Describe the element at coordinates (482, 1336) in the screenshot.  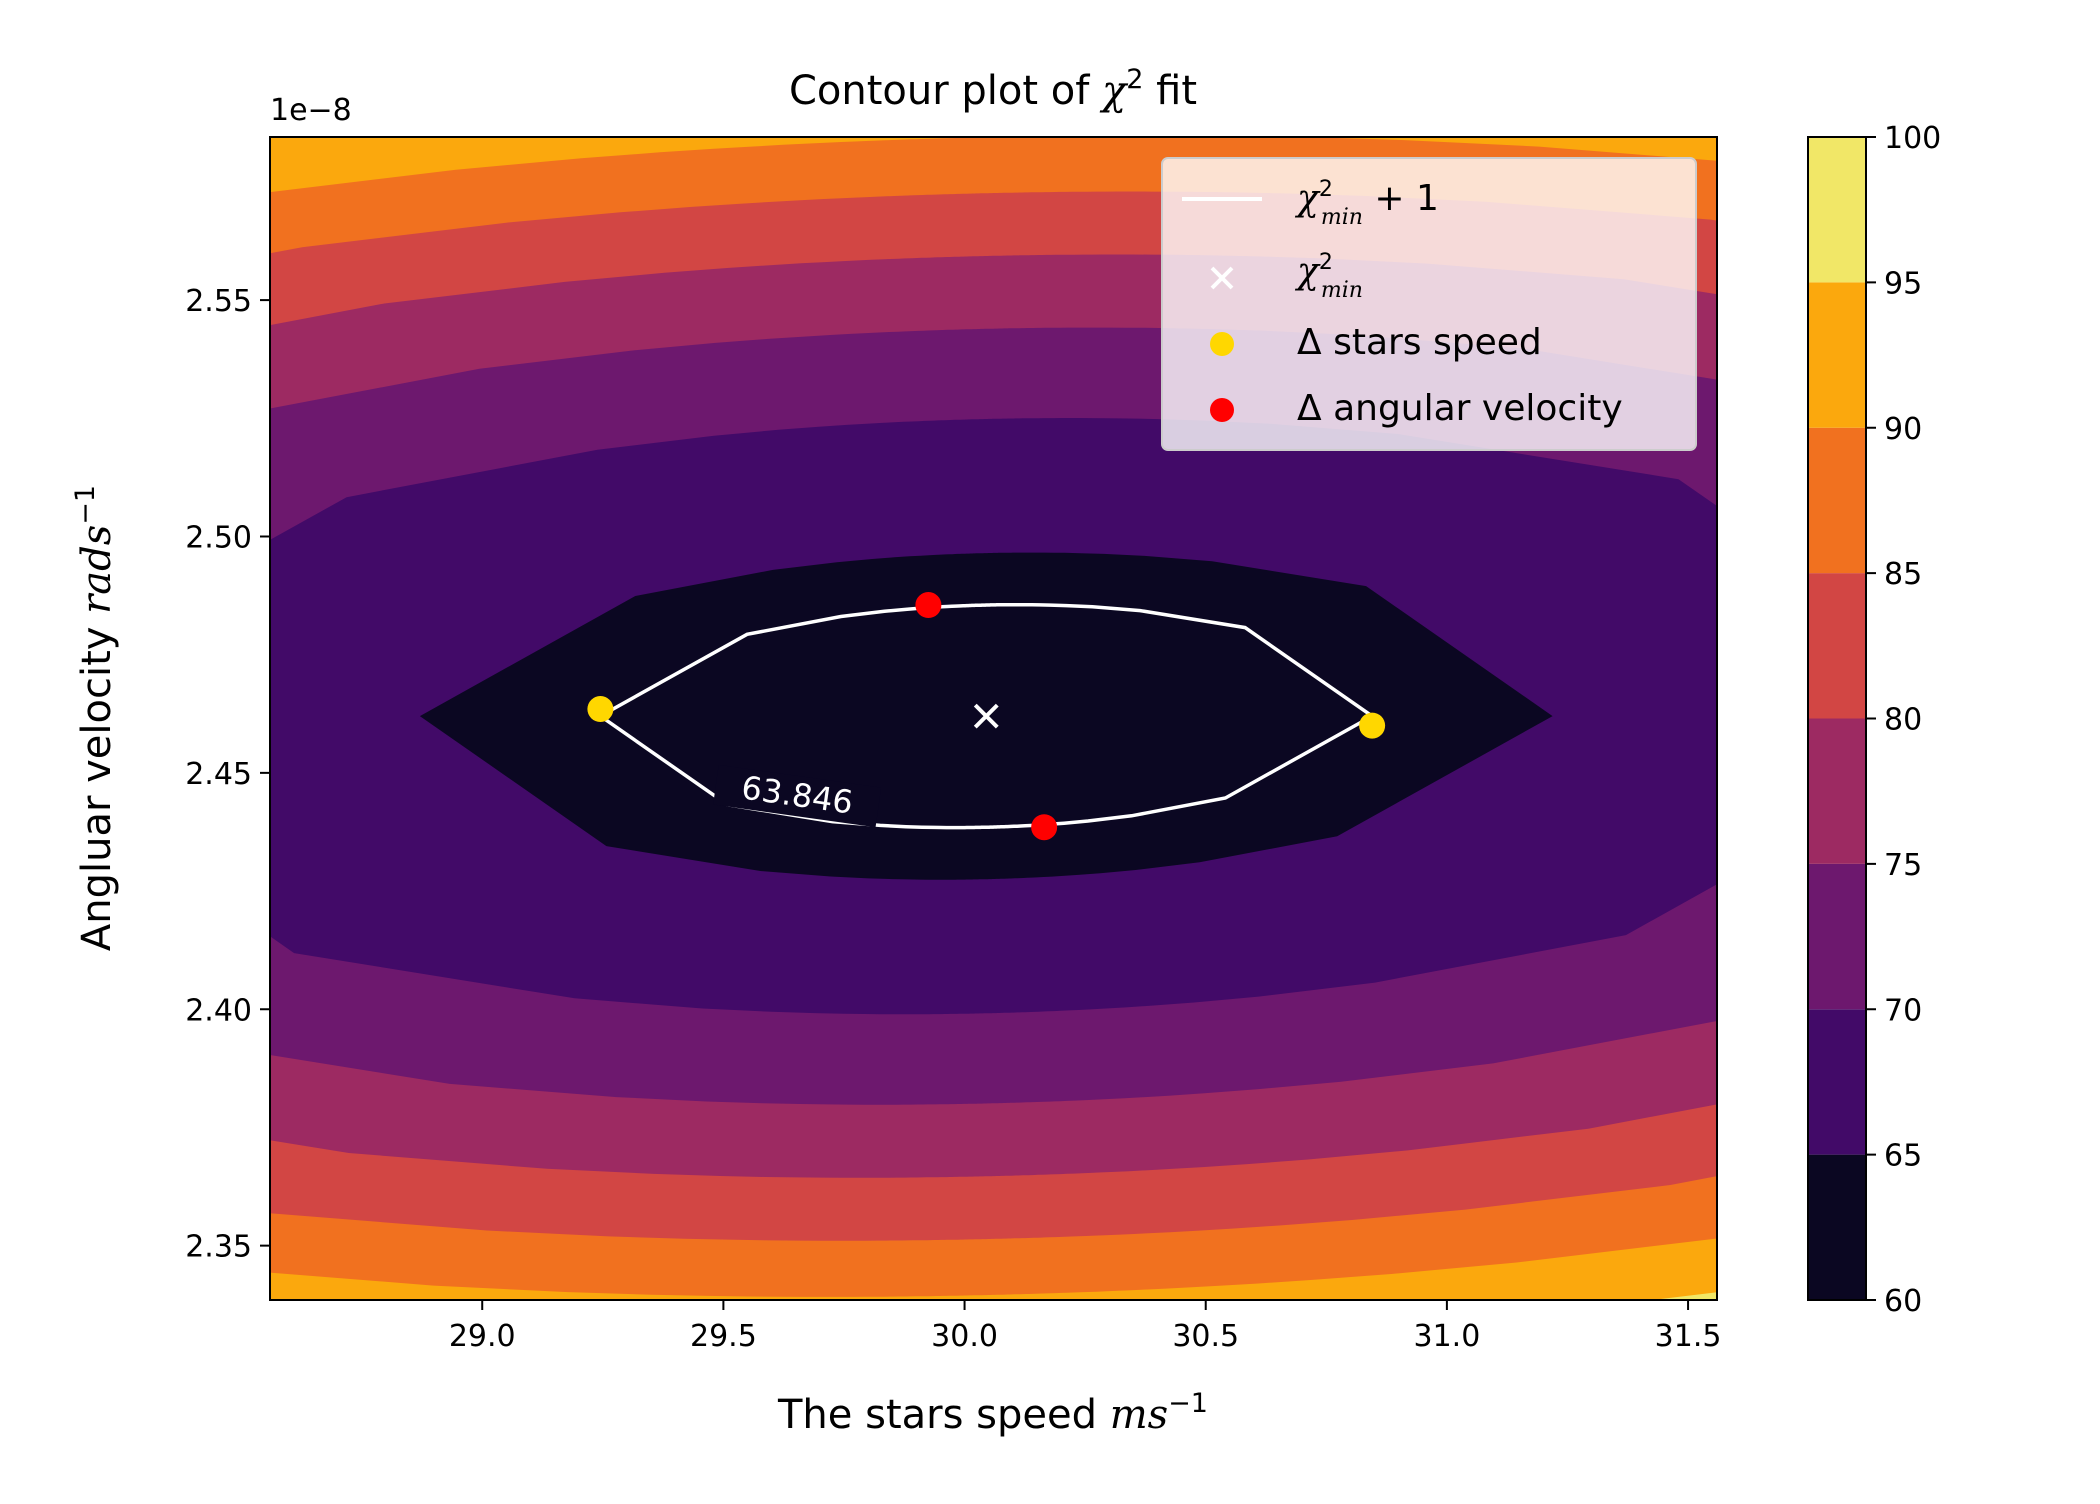
I see `x-tick-label: 29.0` at that location.